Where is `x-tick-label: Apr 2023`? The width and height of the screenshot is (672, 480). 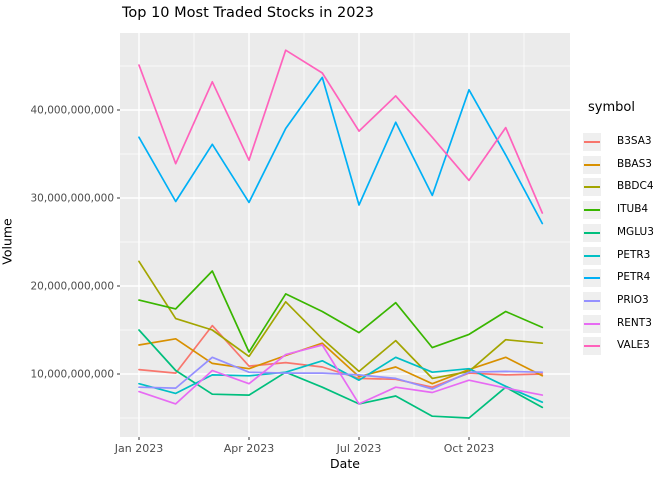 x-tick-label: Apr 2023 is located at coordinates (249, 448).